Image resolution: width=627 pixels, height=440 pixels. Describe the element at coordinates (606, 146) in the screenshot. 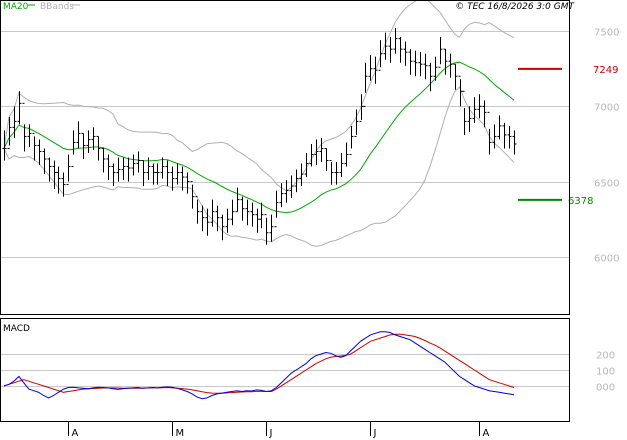

I see `price-axis-ticks: 6000 6500 7000 7500` at that location.